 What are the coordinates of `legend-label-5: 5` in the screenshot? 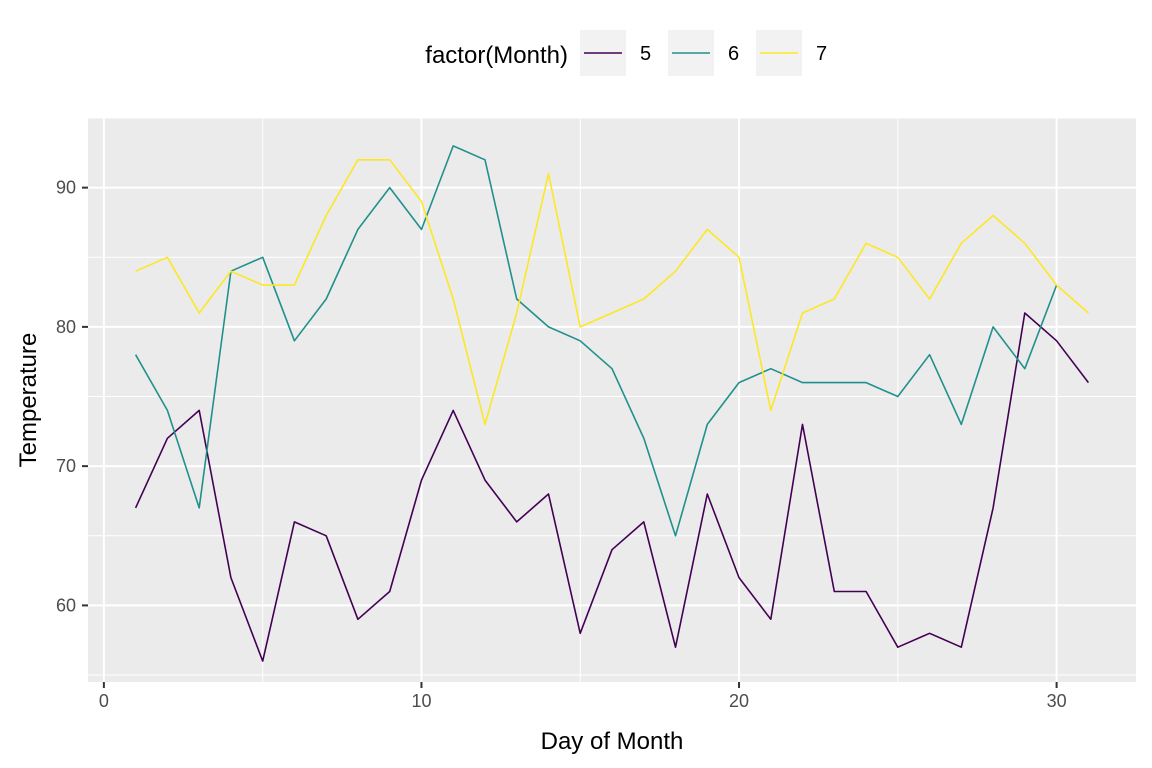 It's located at (645, 54).